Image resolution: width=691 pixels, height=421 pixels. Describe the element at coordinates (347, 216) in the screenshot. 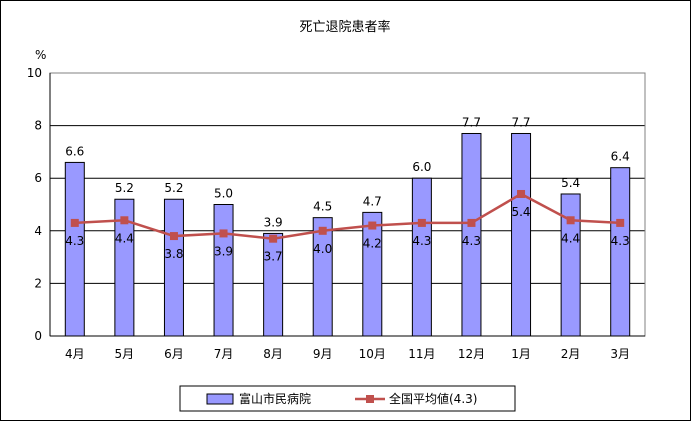

I see `series-line` at that location.